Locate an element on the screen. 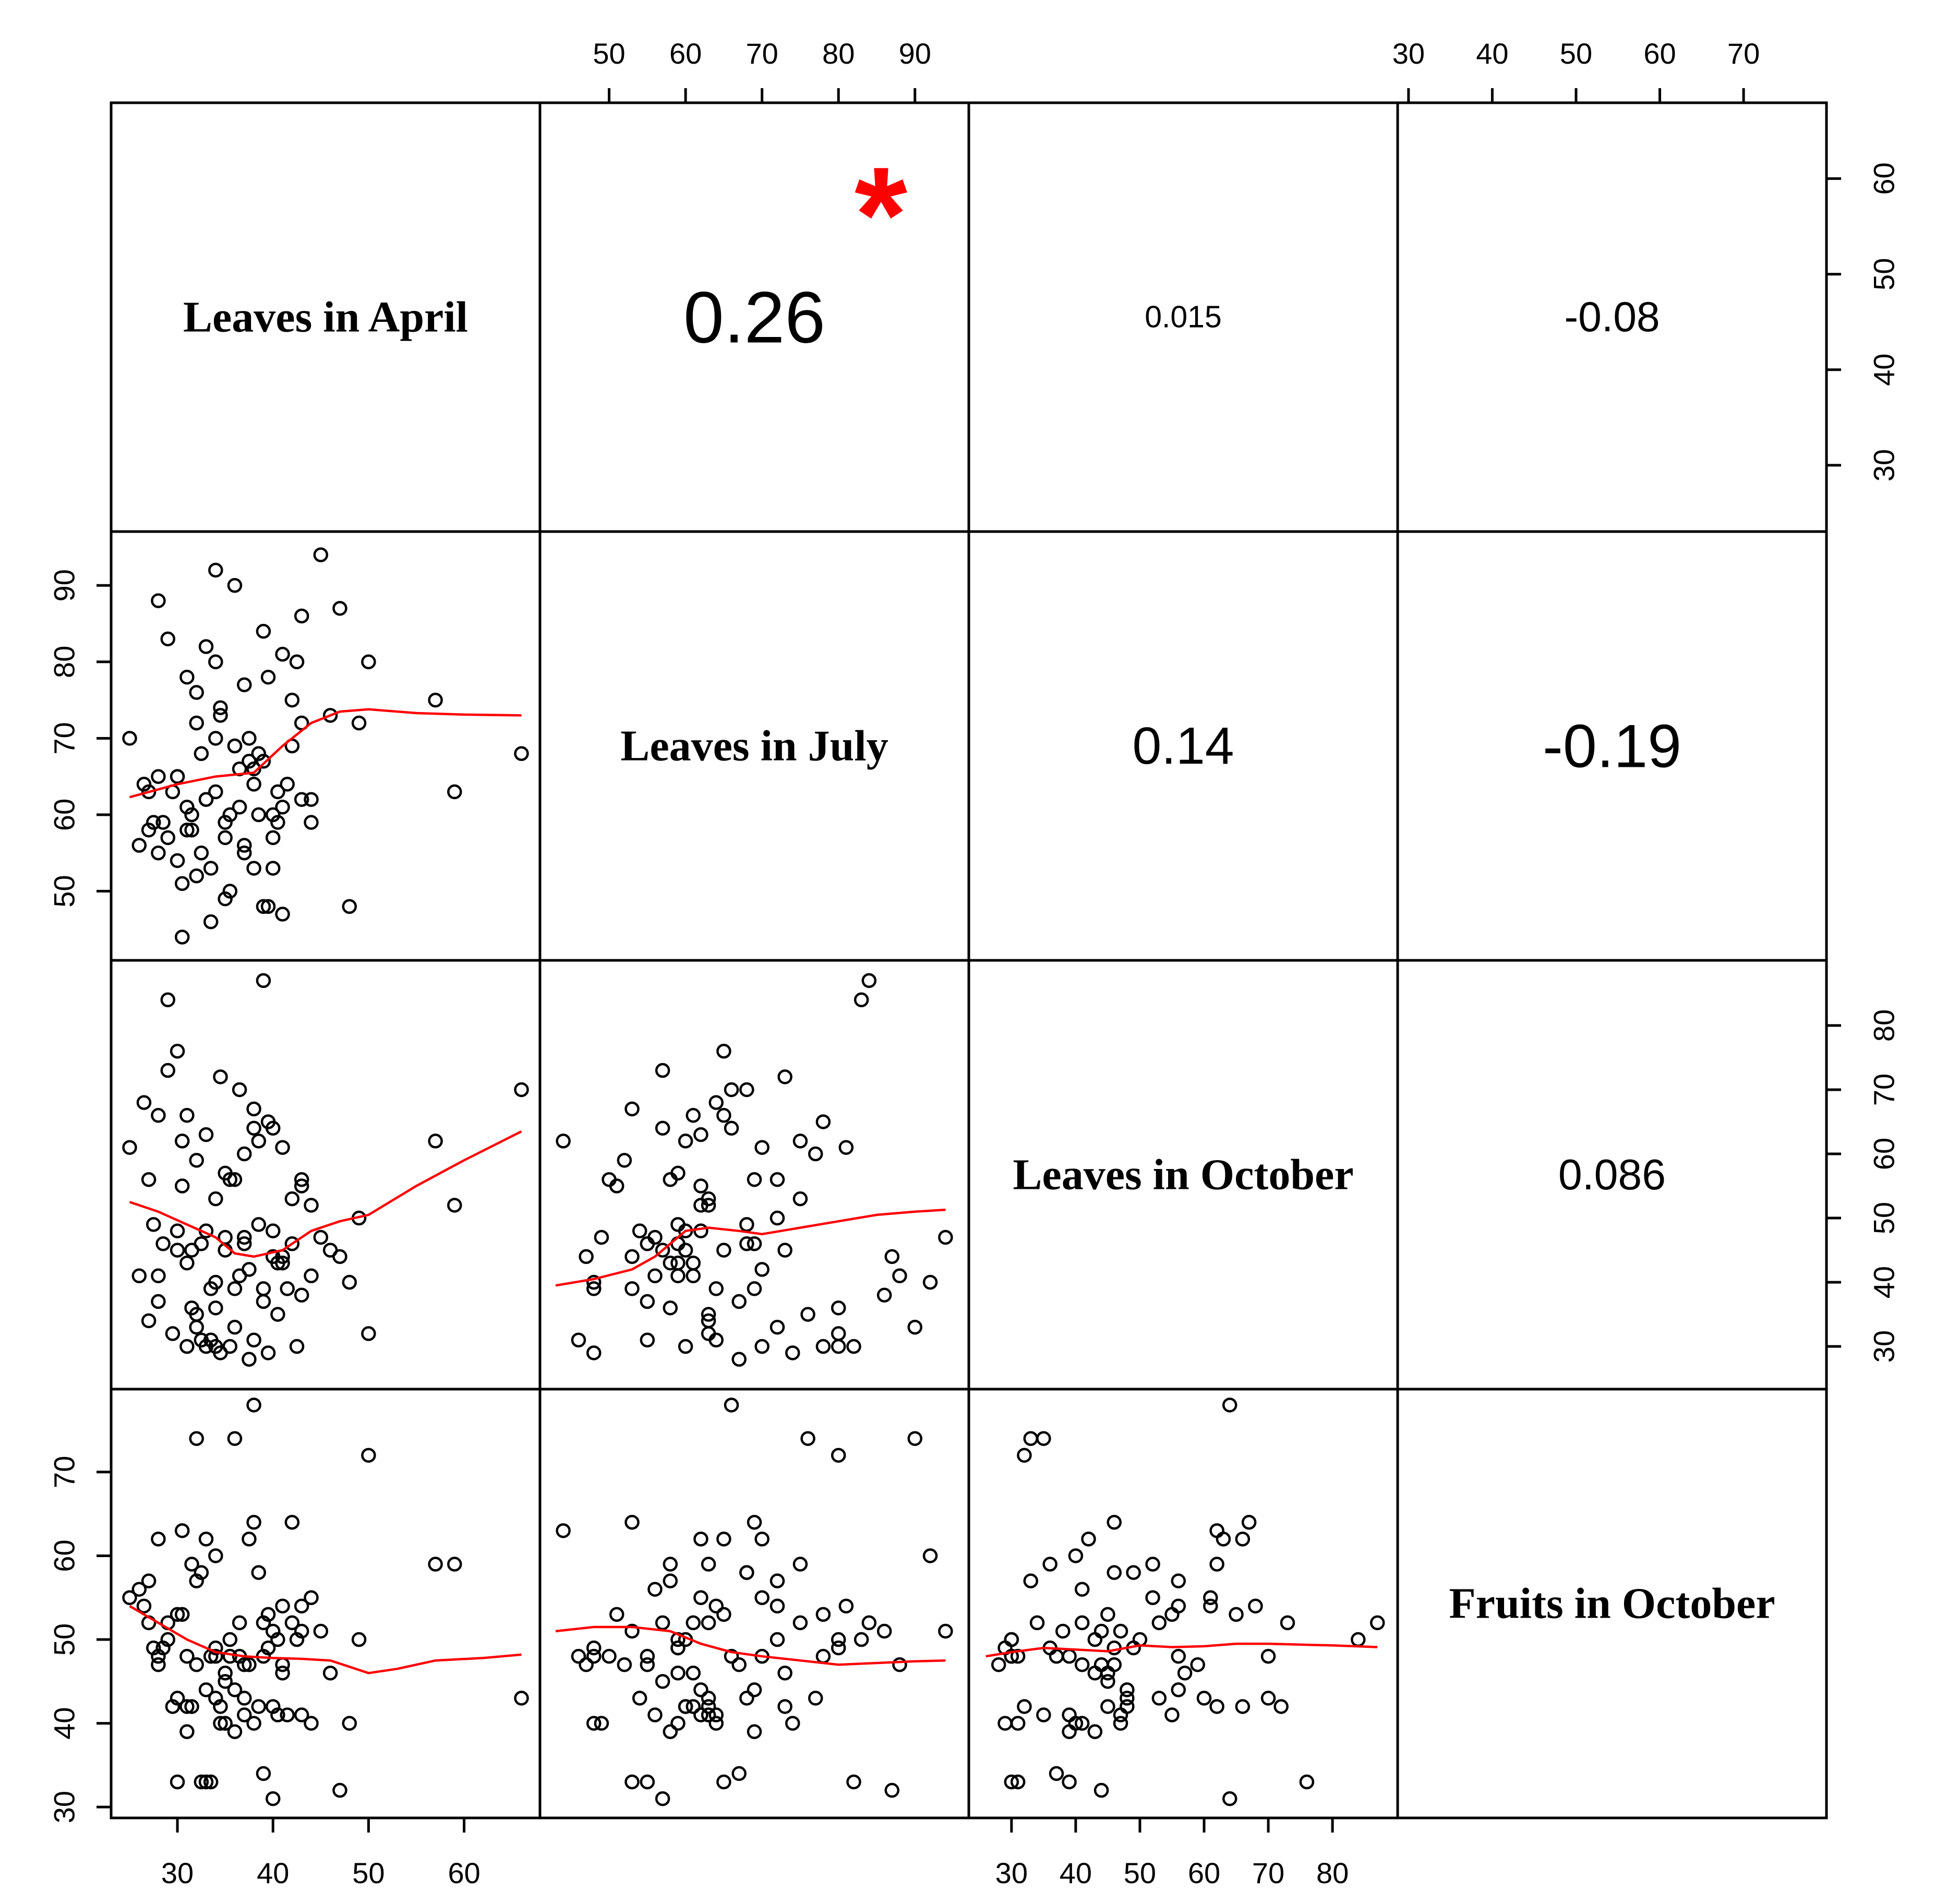 This screenshot has width=1935, height=1904. x-tick-label: 80 is located at coordinates (838, 53).